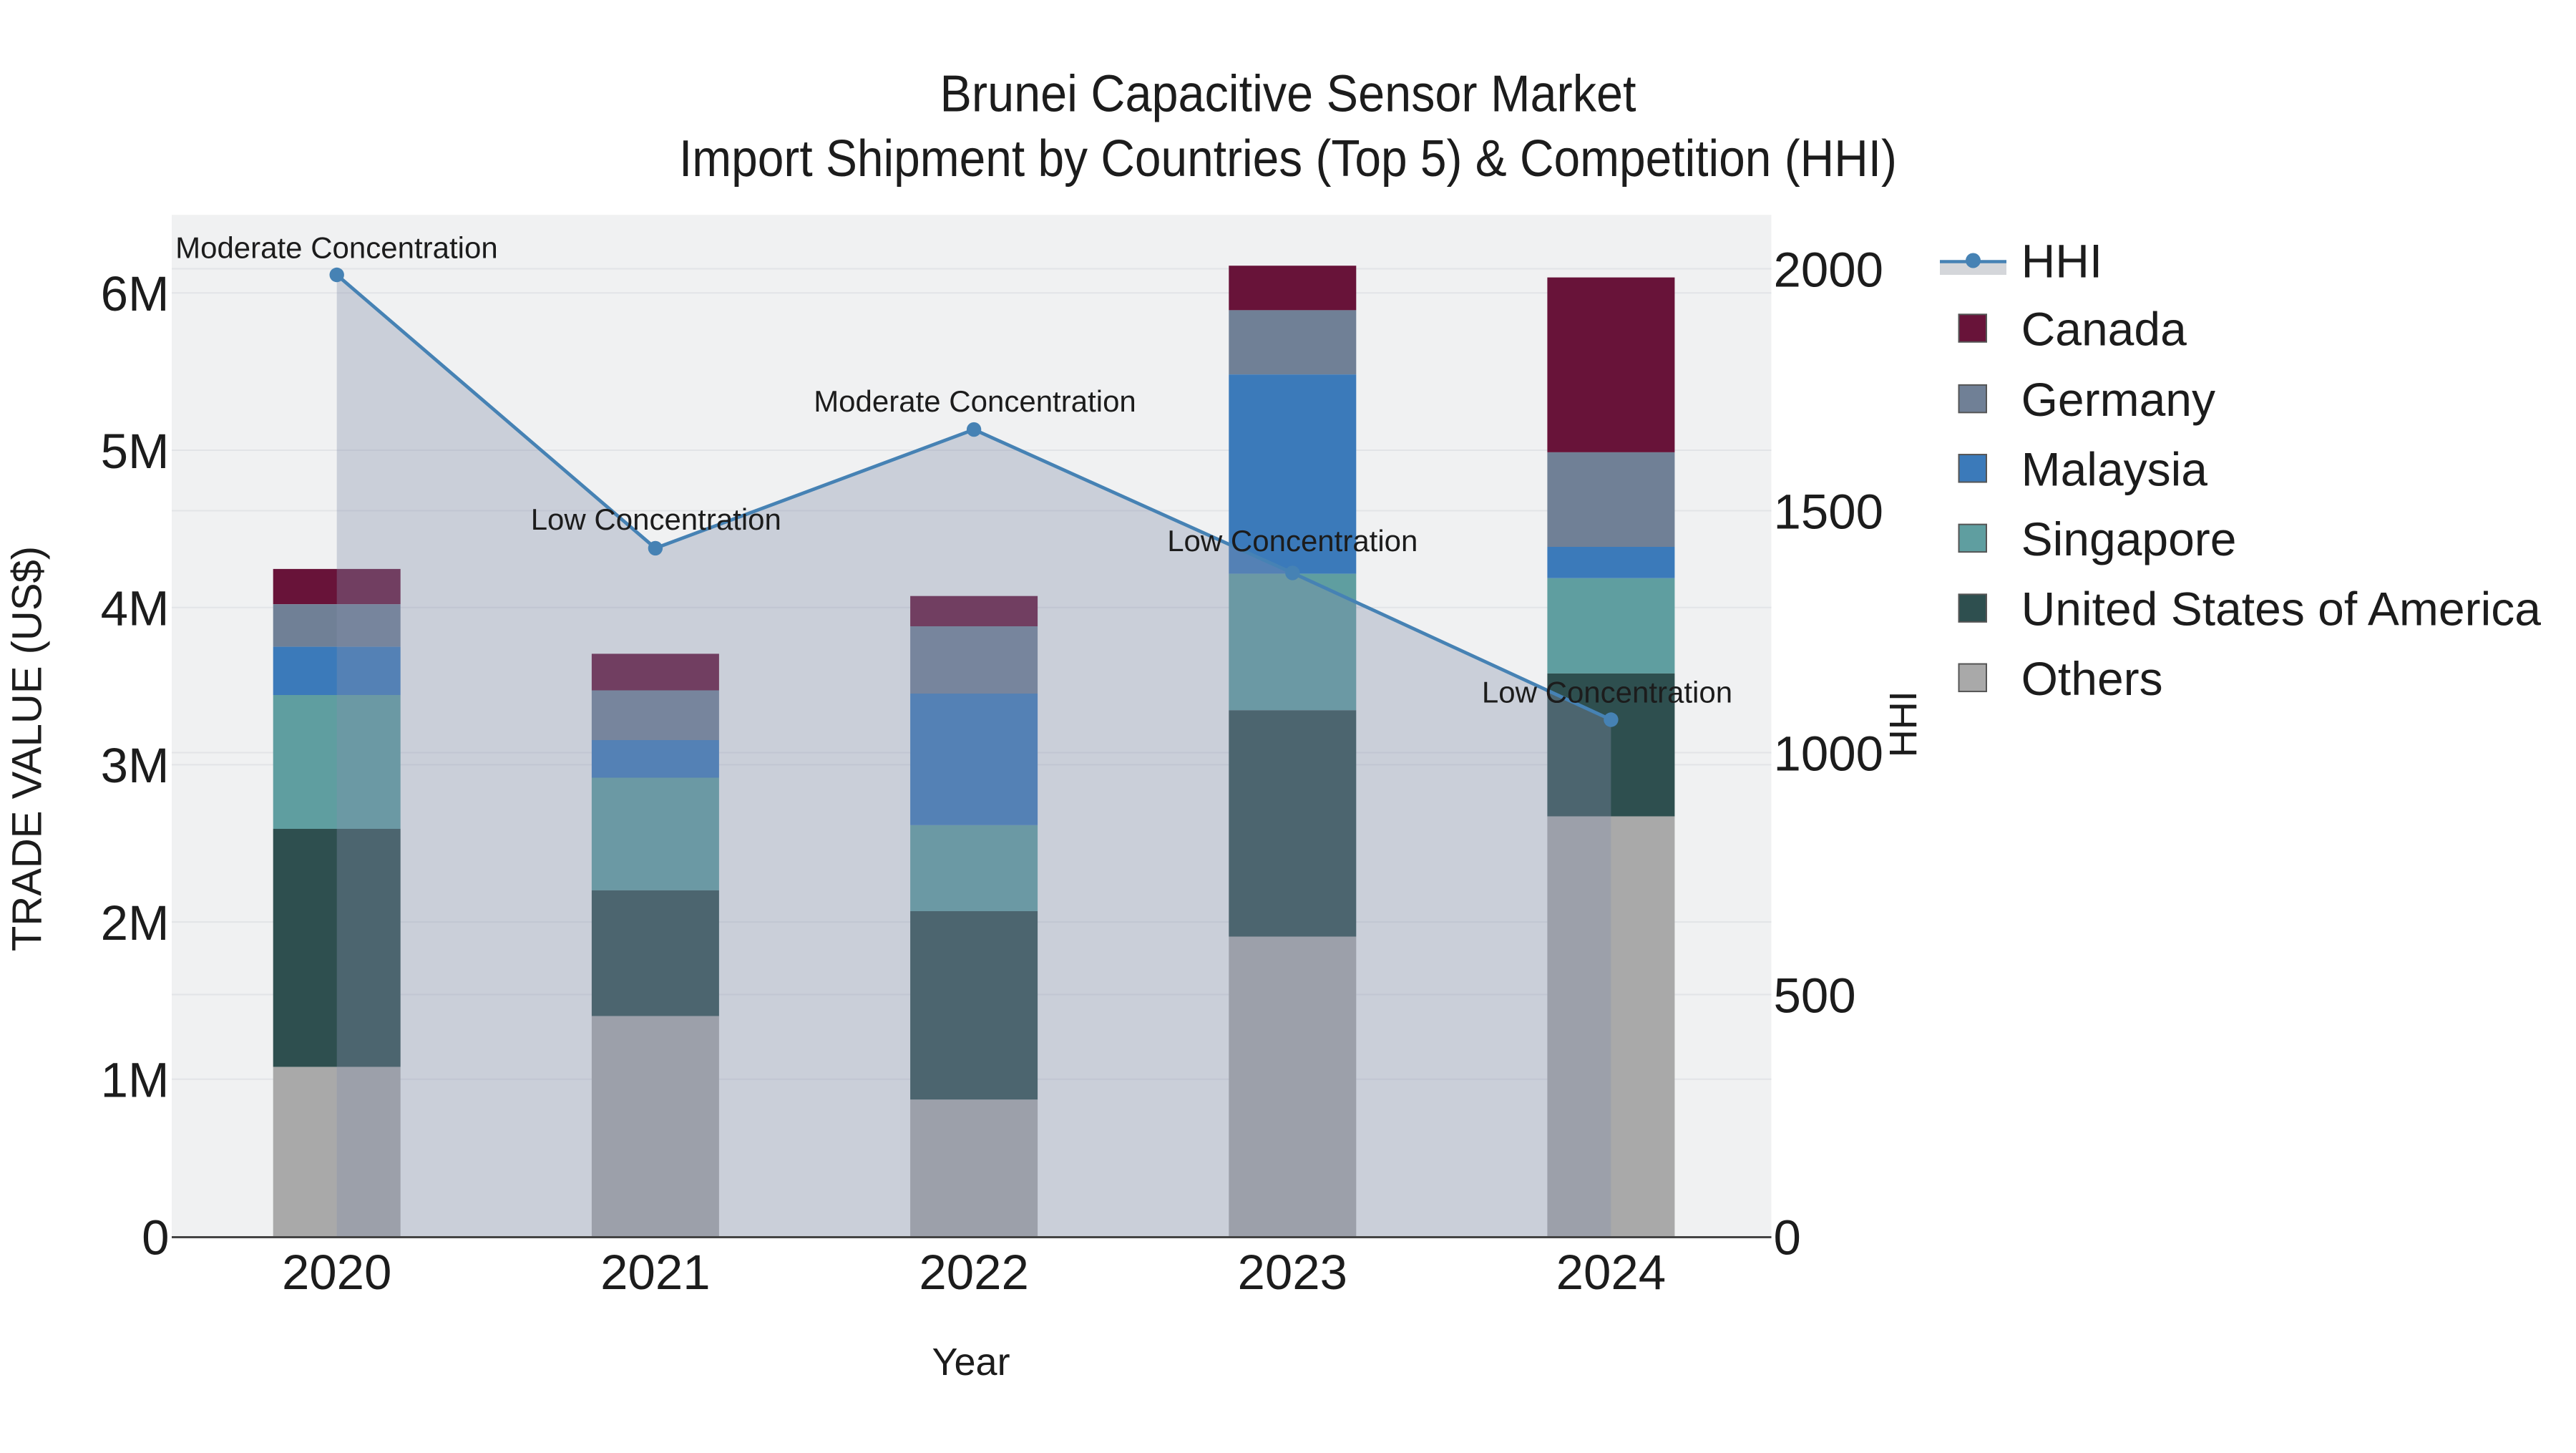 This screenshot has height=1453, width=2576. Describe the element at coordinates (2118, 400) in the screenshot. I see `svg-text: Germany` at that location.